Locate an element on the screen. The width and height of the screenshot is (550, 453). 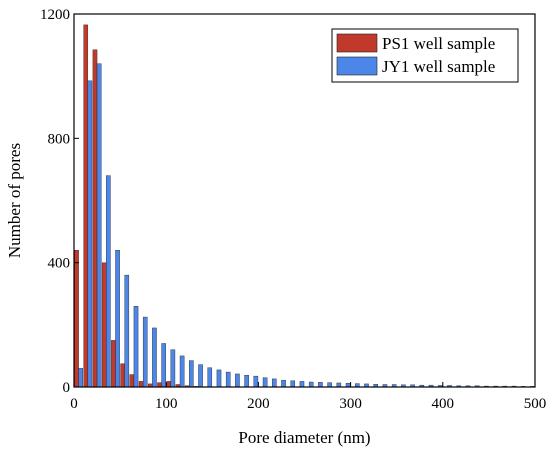
legend-swatch-jy1 is located at coordinates (357, 66).